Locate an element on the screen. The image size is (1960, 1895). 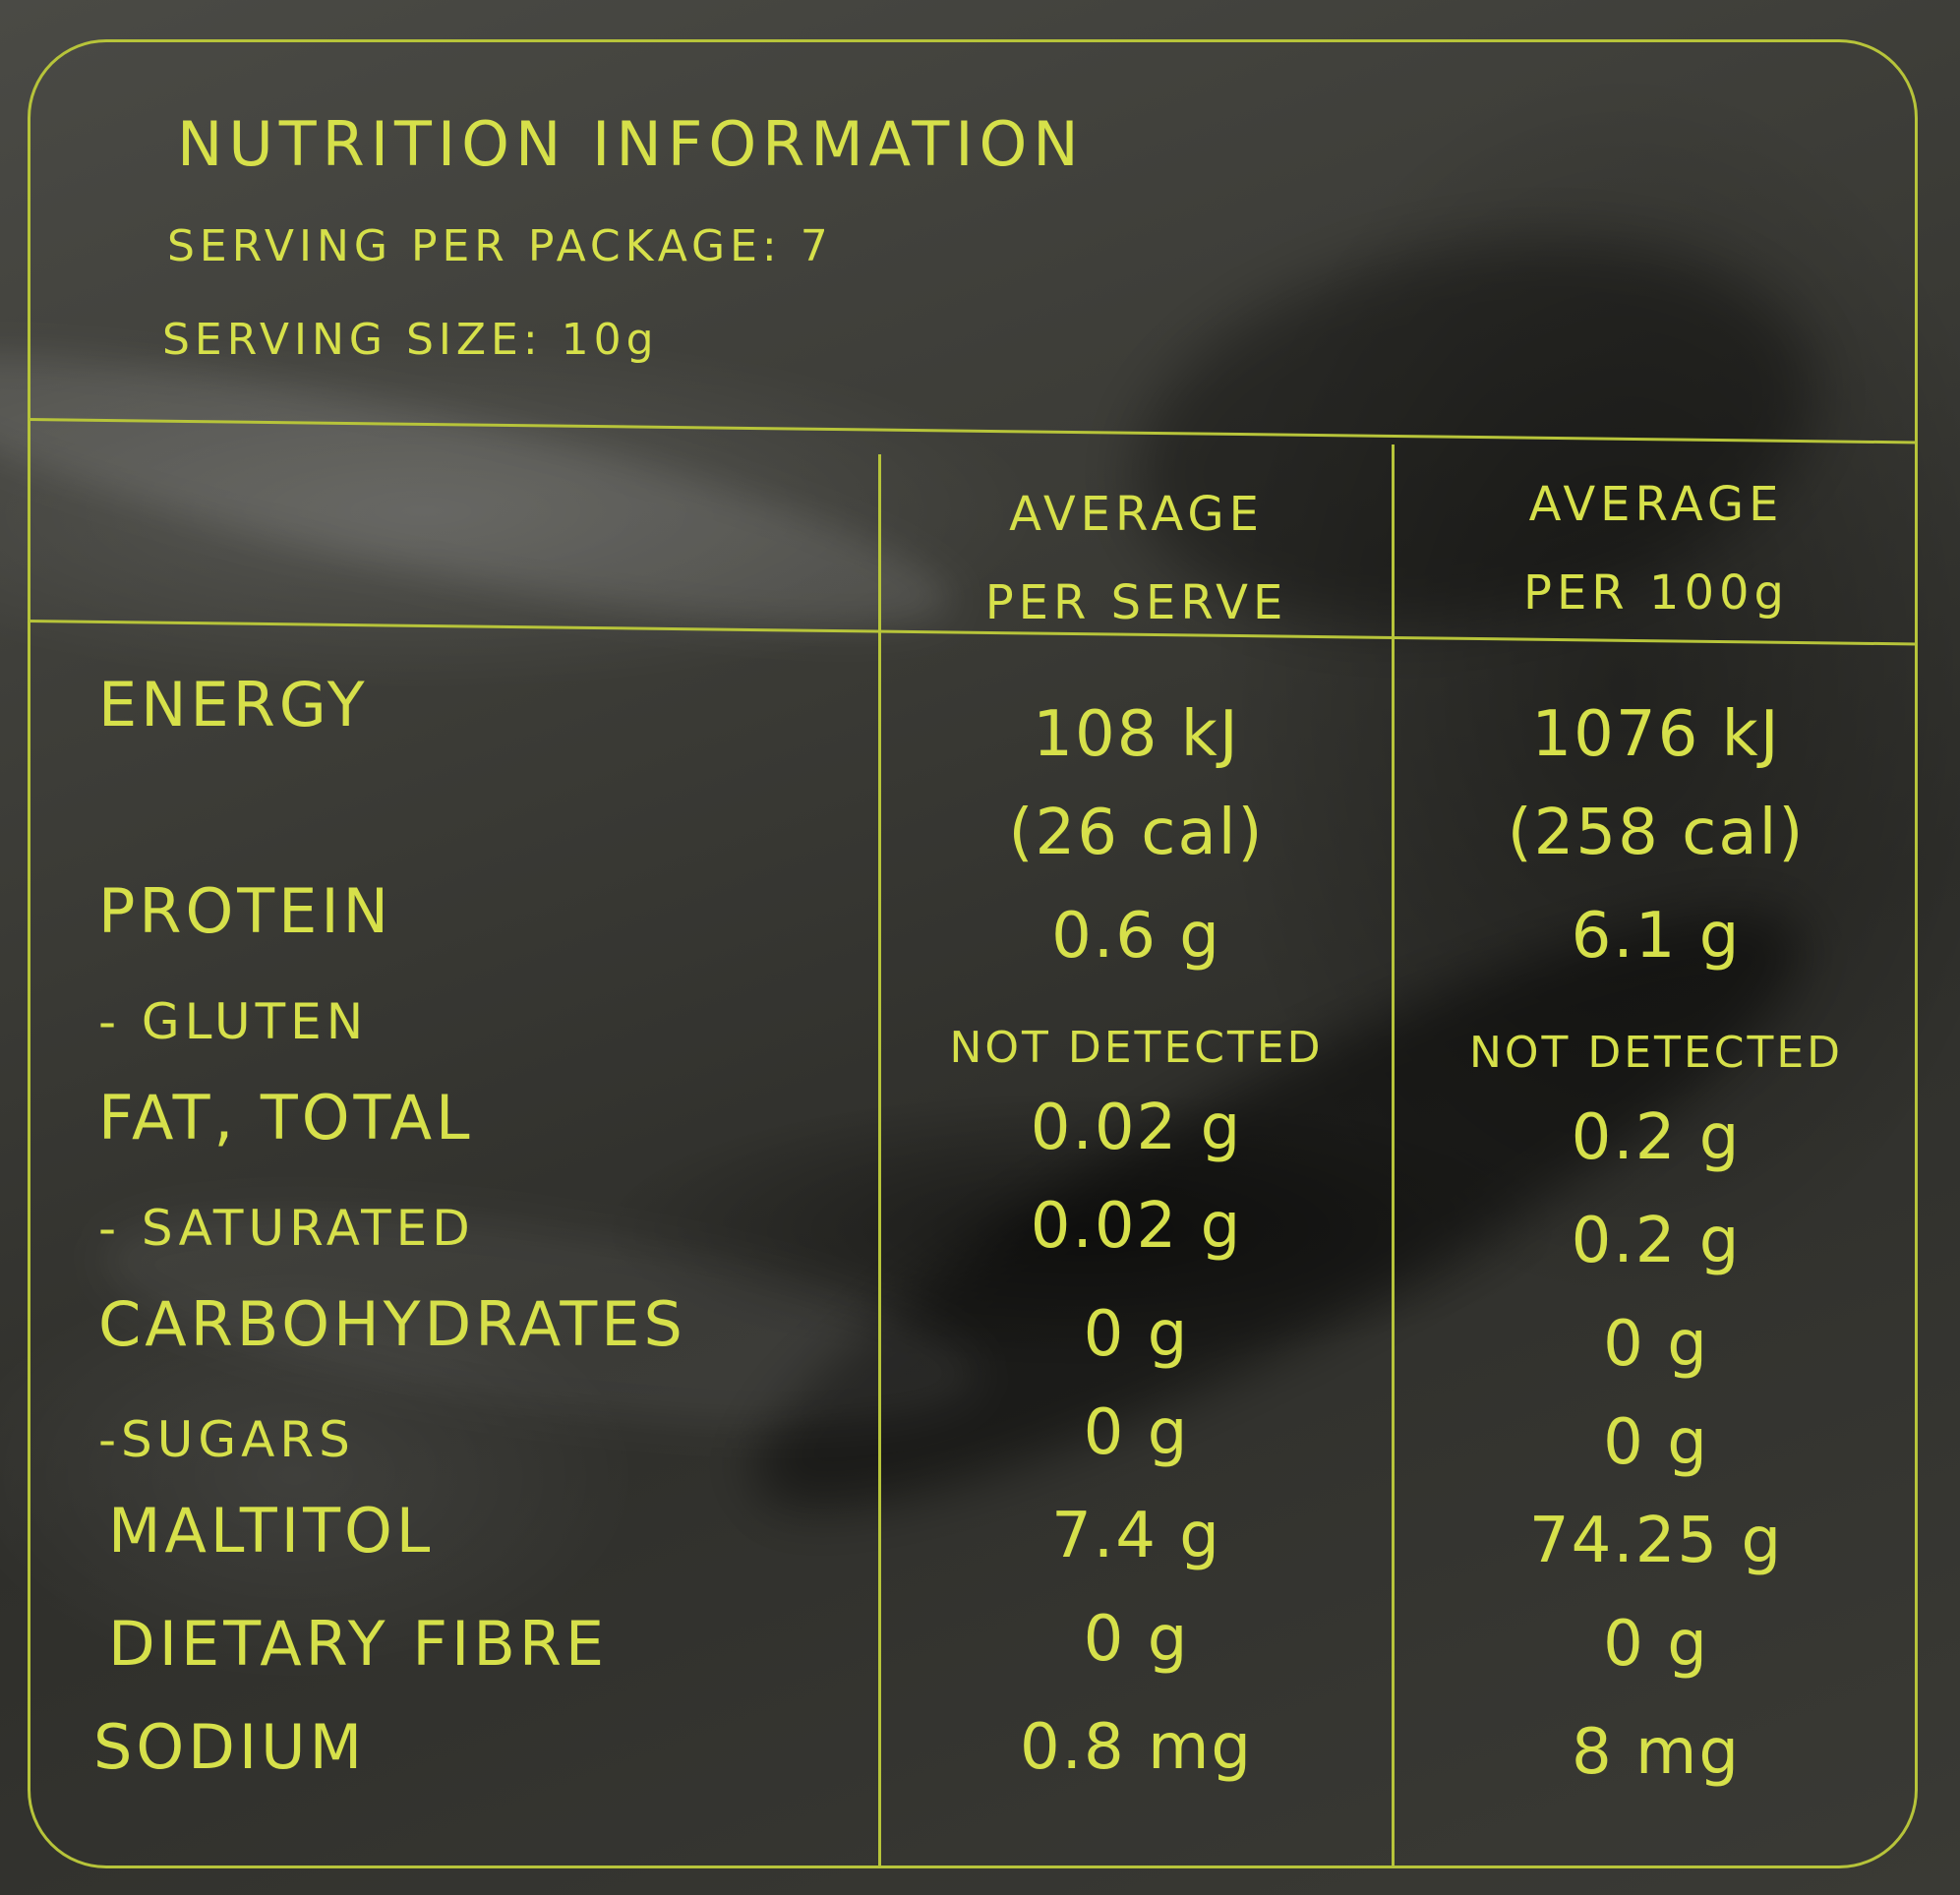
value-energy-100g-cal: (258 cal) is located at coordinates (1656, 833).